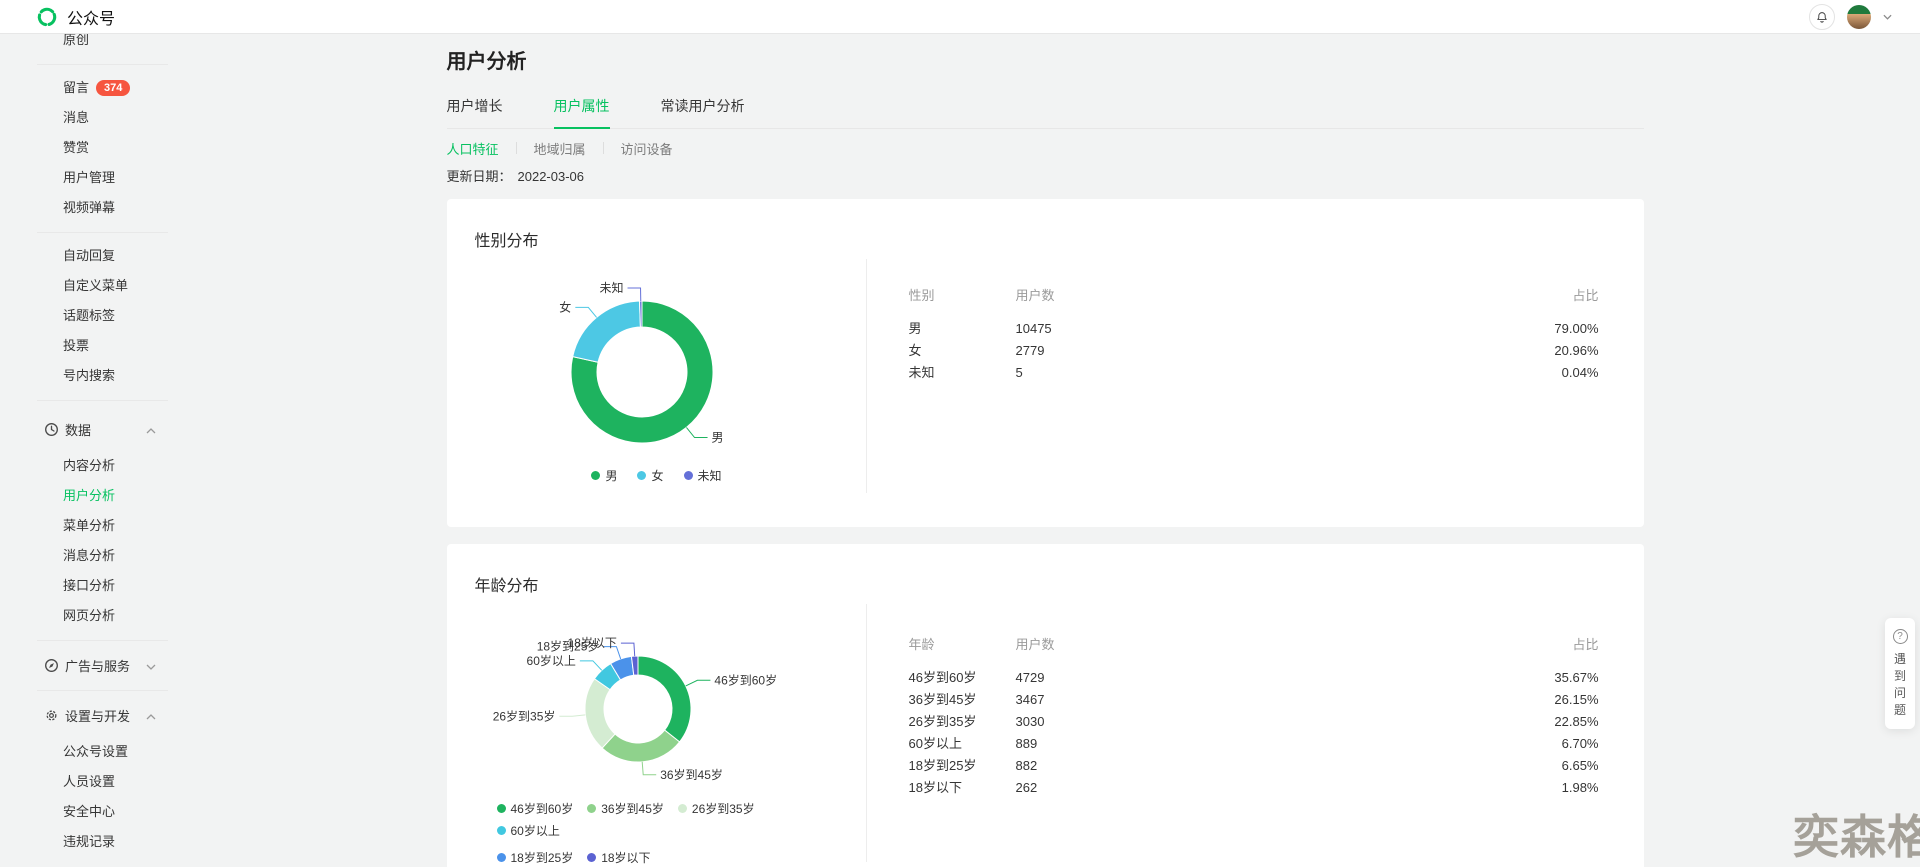 The height and width of the screenshot is (867, 1920). What do you see at coordinates (542, 858) in the screenshot?
I see `legend-label: 18岁到25岁` at bounding box center [542, 858].